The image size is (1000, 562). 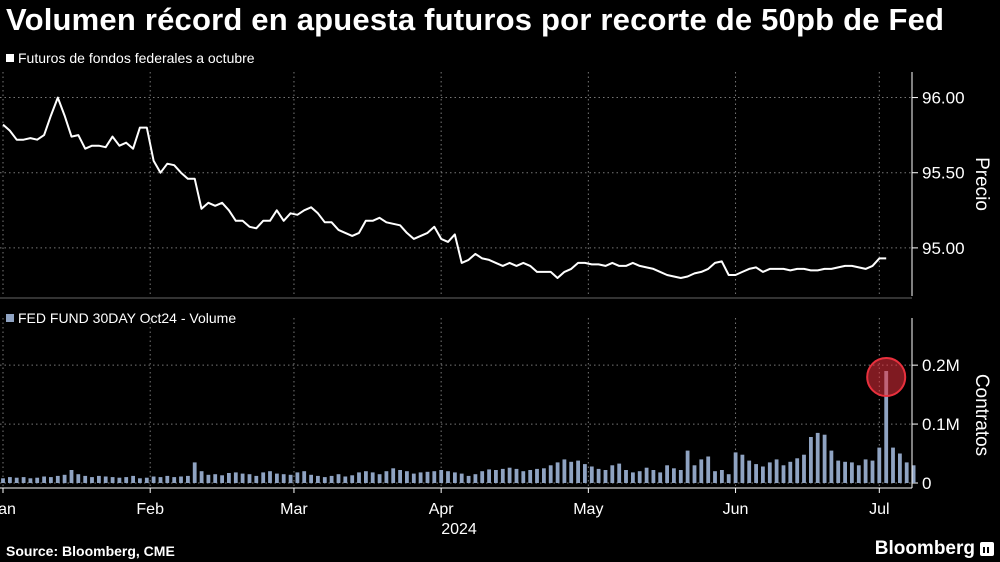 I want to click on source-note: Source: Bloomberg, CME, so click(x=90, y=551).